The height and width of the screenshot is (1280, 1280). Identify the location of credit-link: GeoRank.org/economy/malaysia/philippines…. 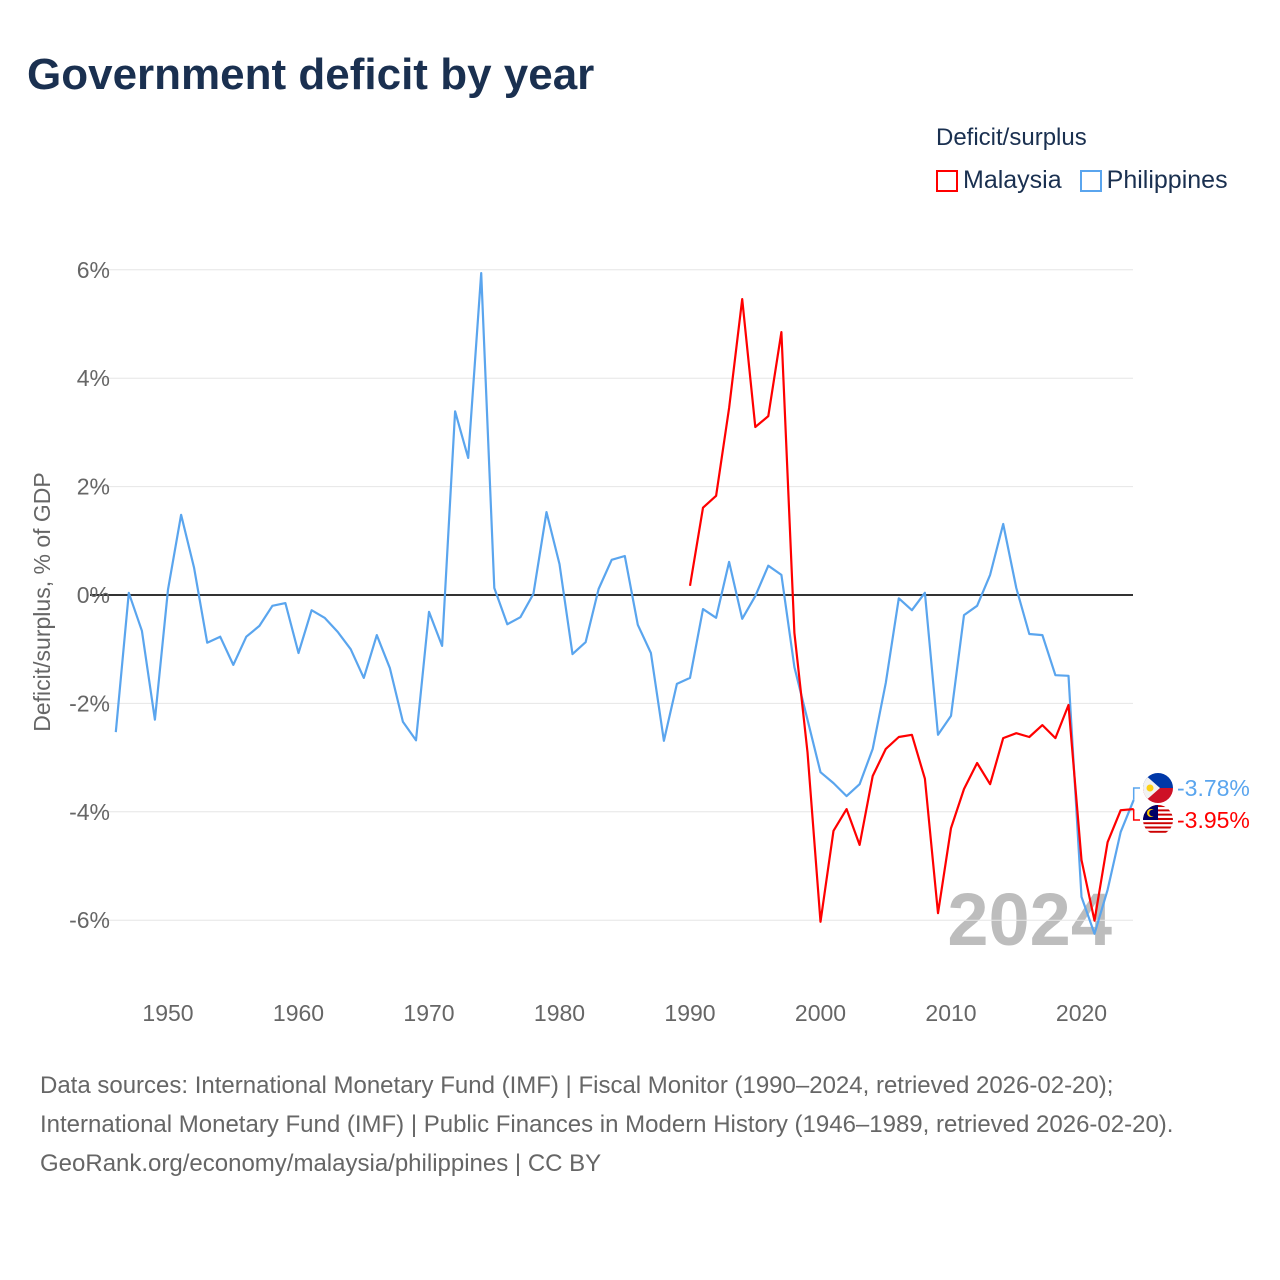
(321, 1163).